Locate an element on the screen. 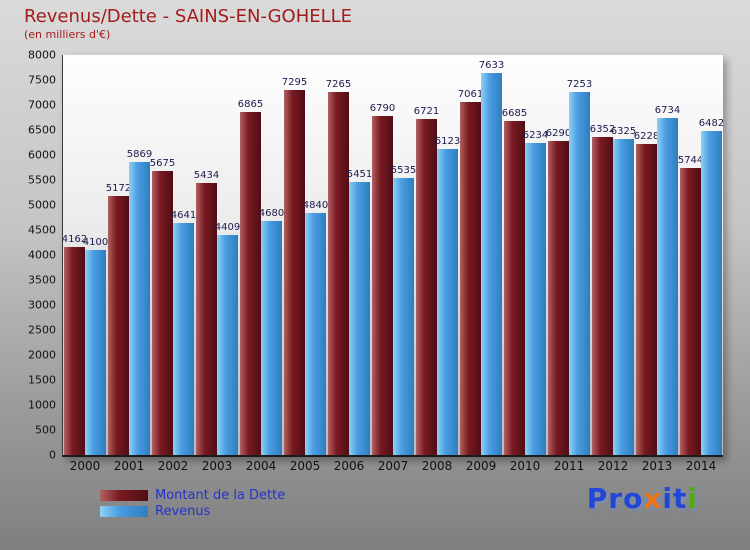  legend: Montant de la Dette Revenus is located at coordinates (192, 503).